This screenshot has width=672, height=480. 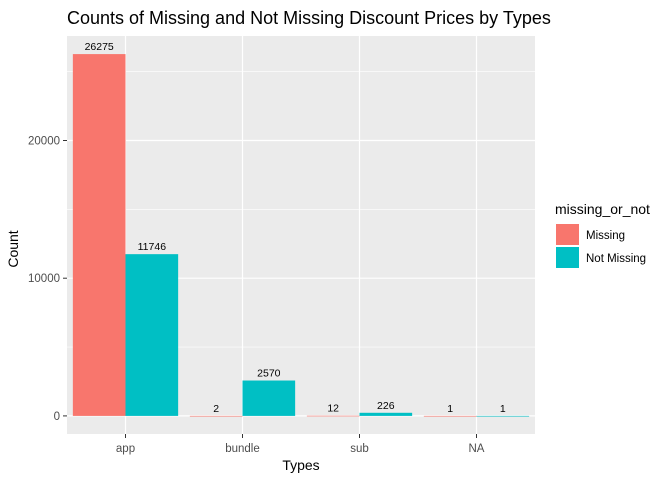 I want to click on x-tick-label: bundle, so click(x=242, y=449).